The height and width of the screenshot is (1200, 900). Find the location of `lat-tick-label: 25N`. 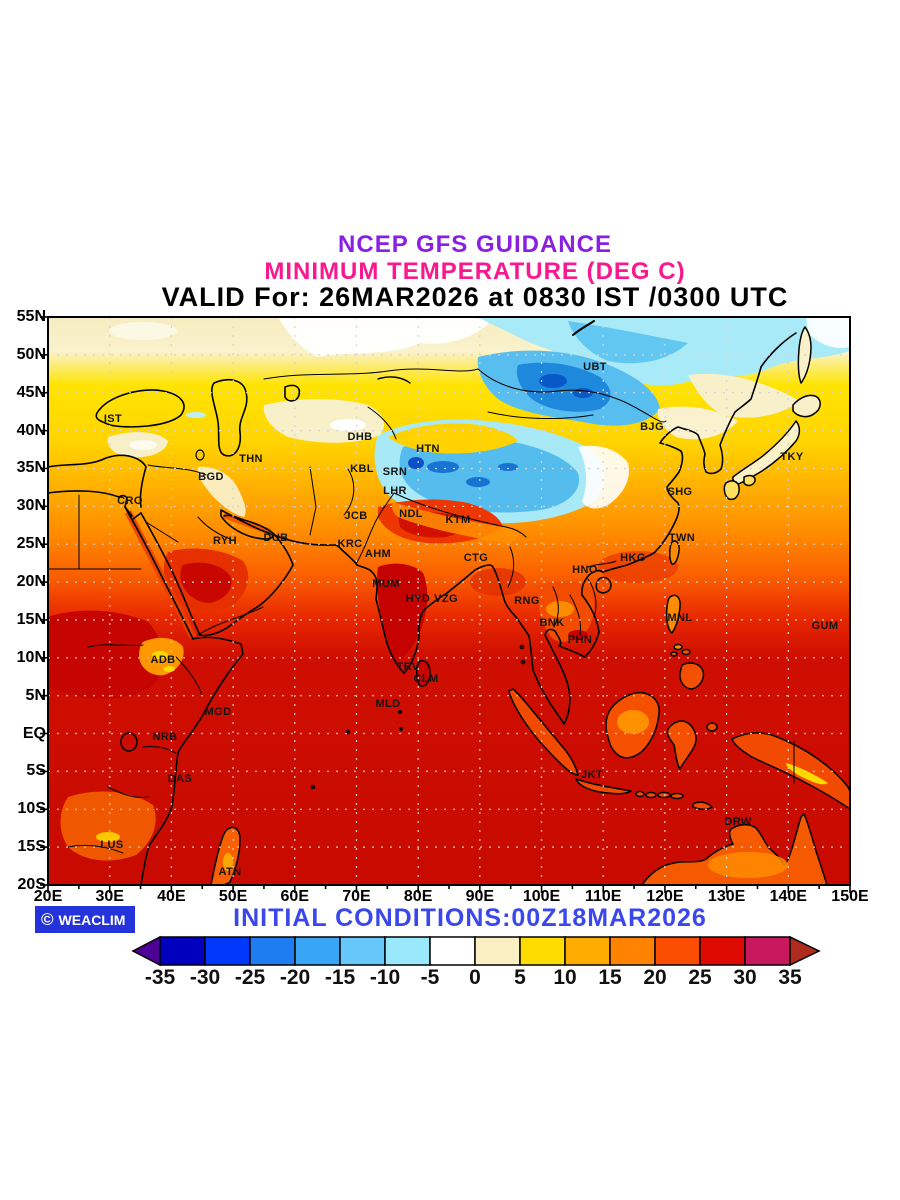

lat-tick-label: 25N is located at coordinates (31, 544).